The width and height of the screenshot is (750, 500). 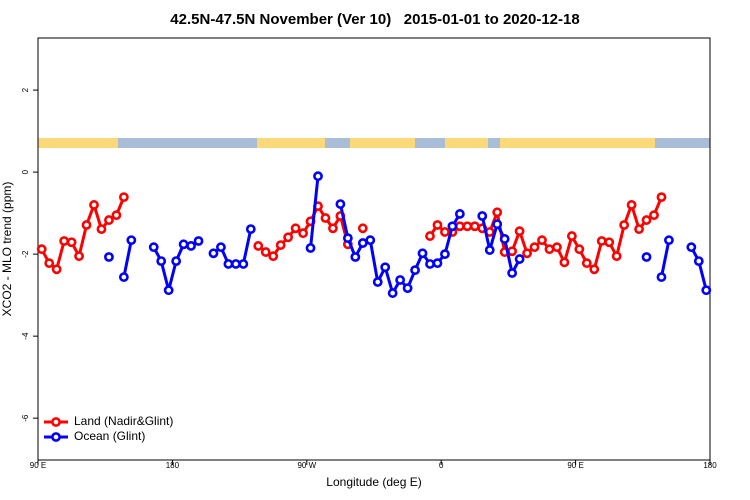 I want to click on y-tick-label: 2, so click(x=25, y=89).